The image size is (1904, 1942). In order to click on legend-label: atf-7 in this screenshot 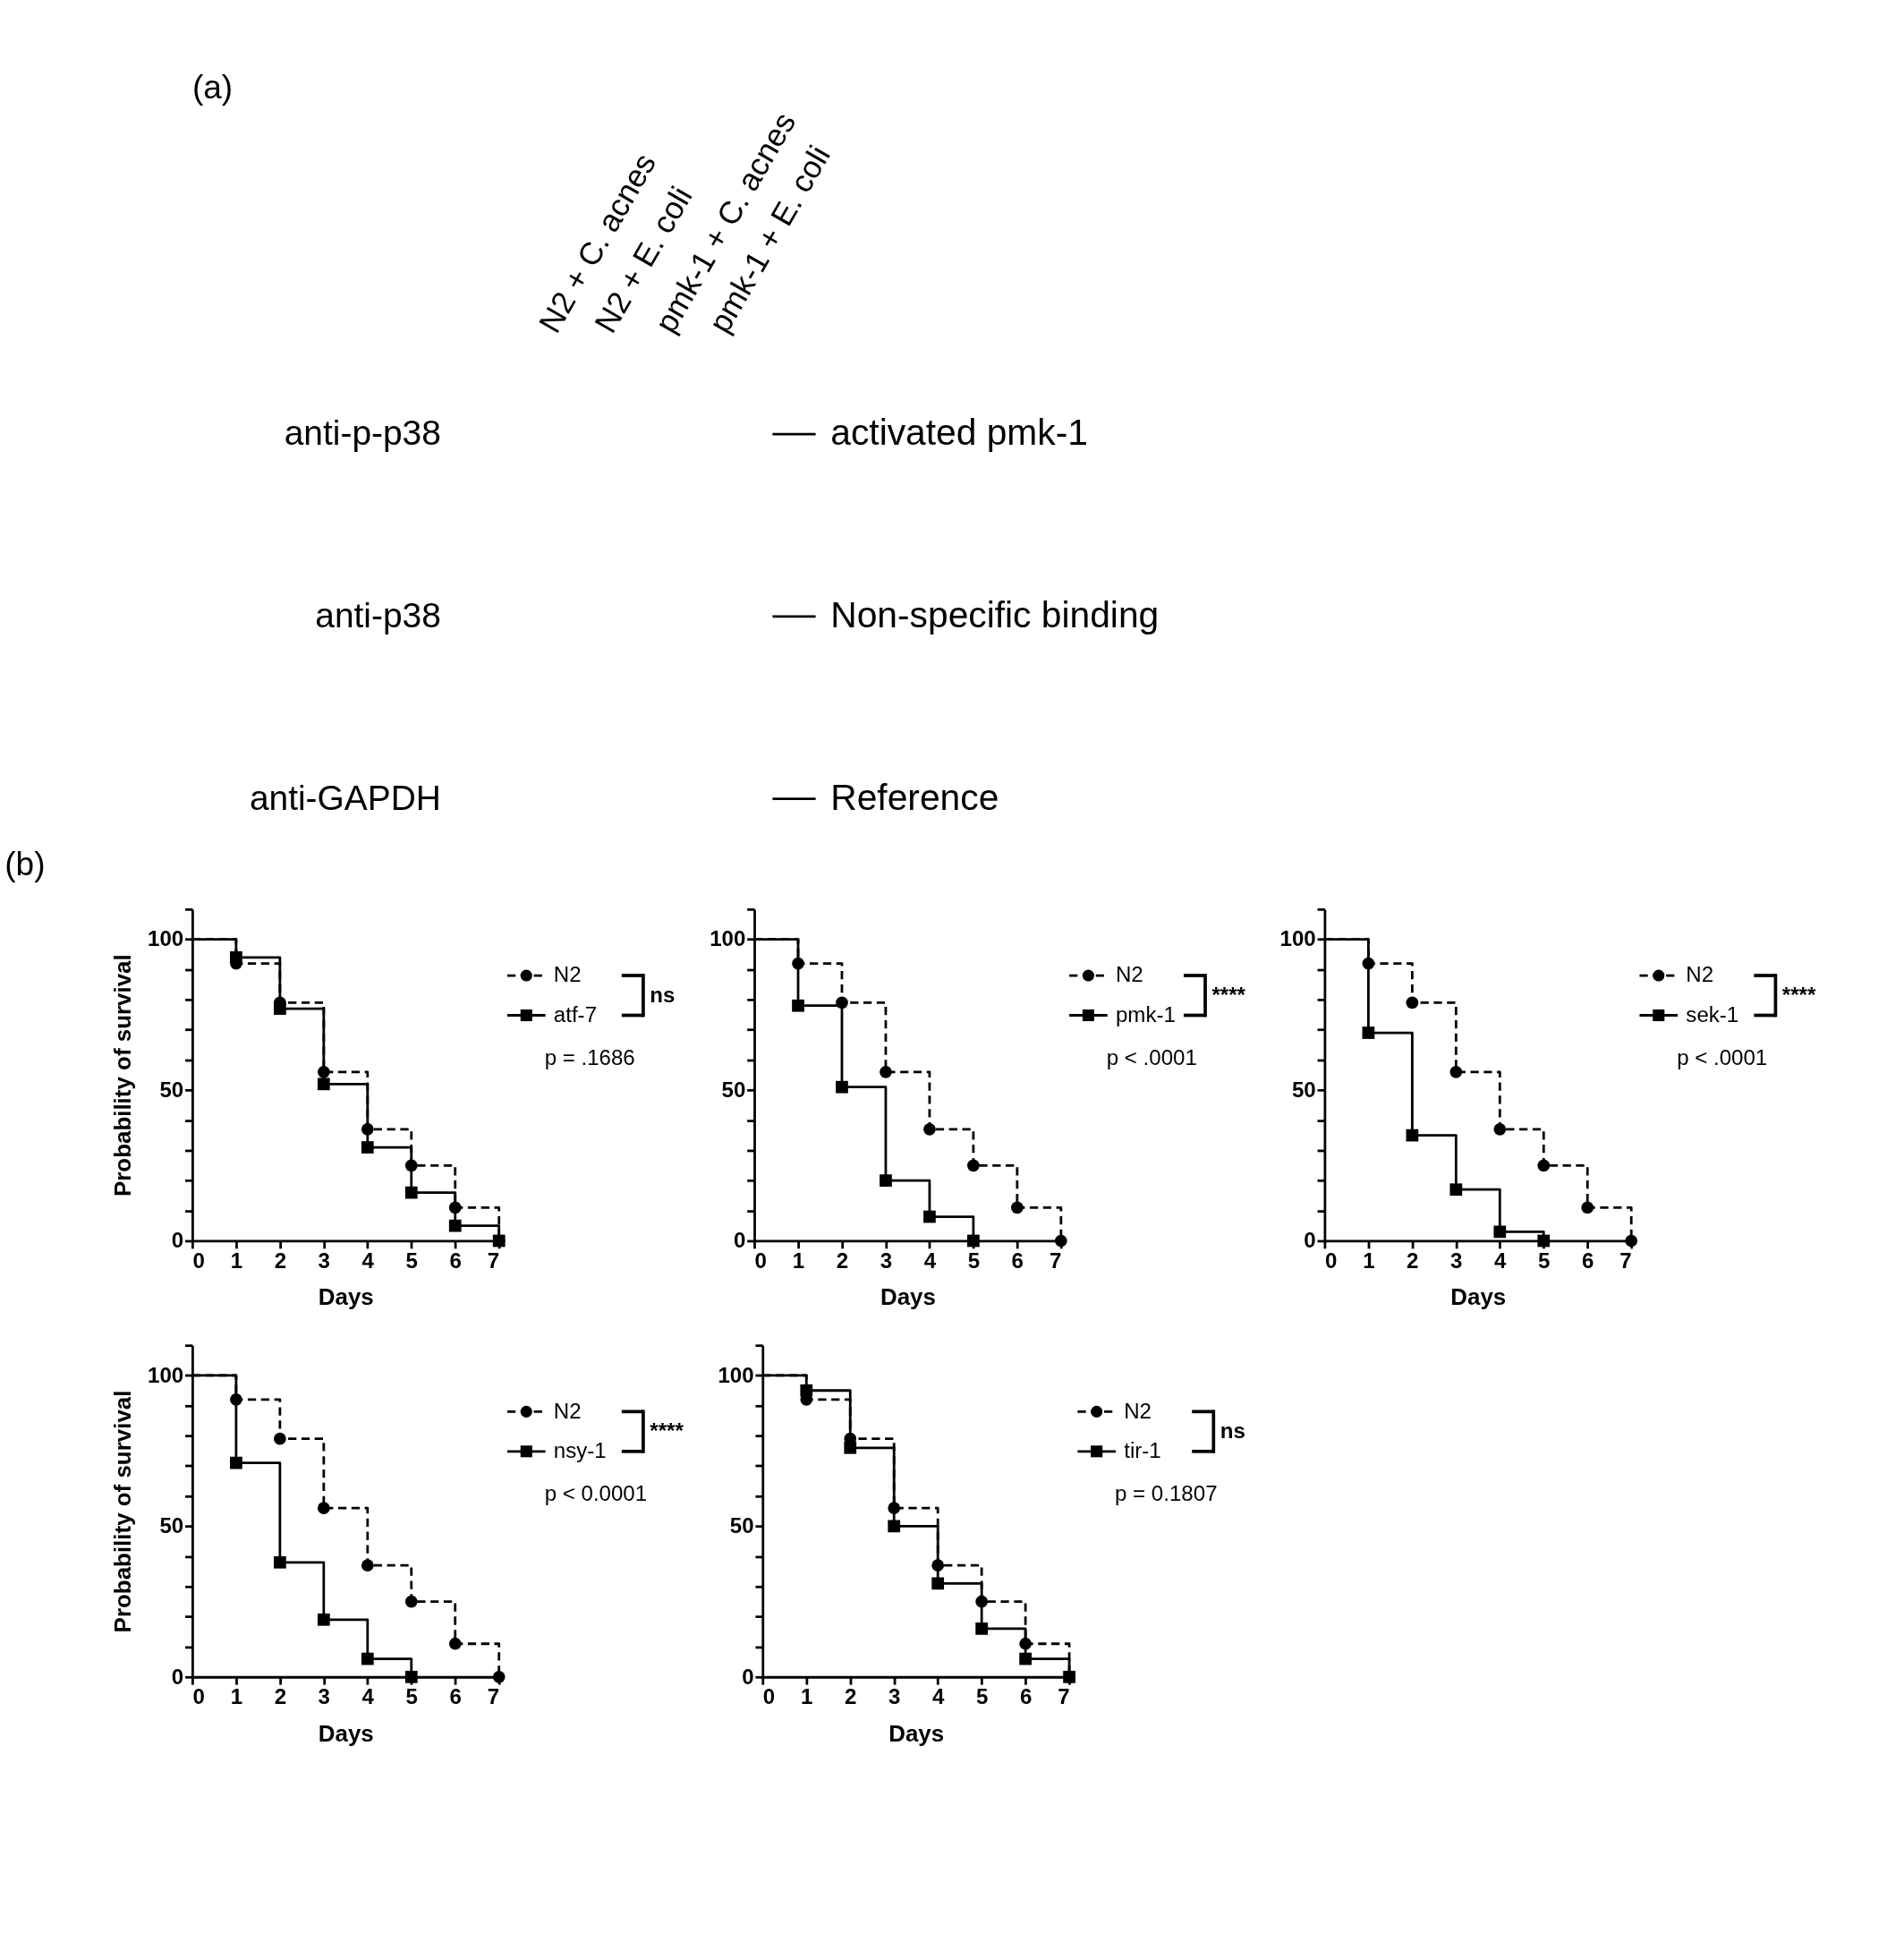, I will do `click(575, 1013)`.